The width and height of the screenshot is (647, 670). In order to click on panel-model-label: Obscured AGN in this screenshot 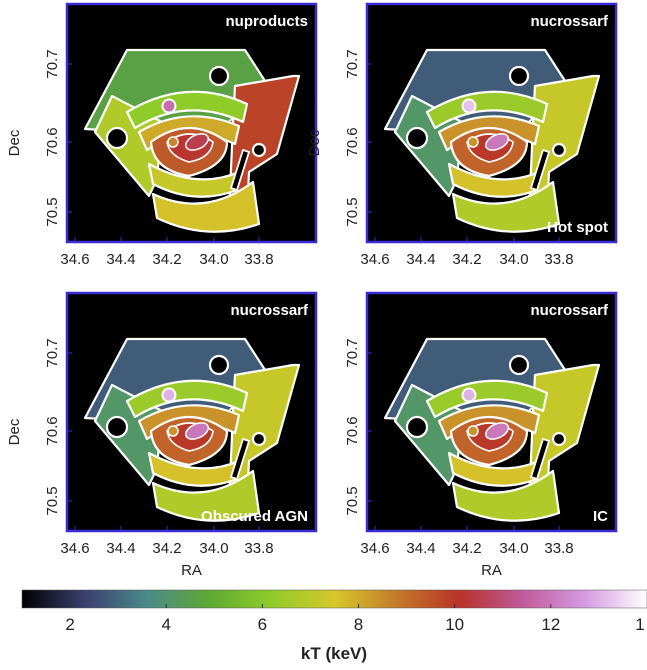, I will do `click(254, 516)`.